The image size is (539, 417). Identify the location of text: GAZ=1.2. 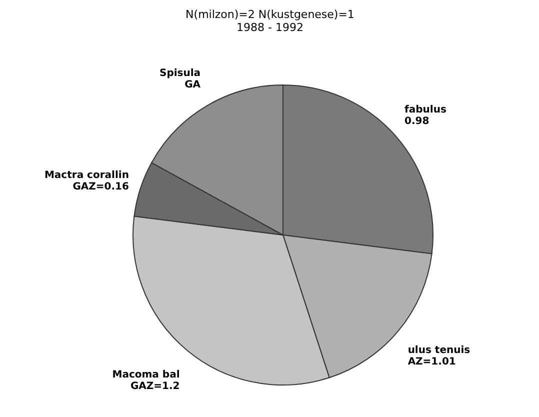
(155, 386).